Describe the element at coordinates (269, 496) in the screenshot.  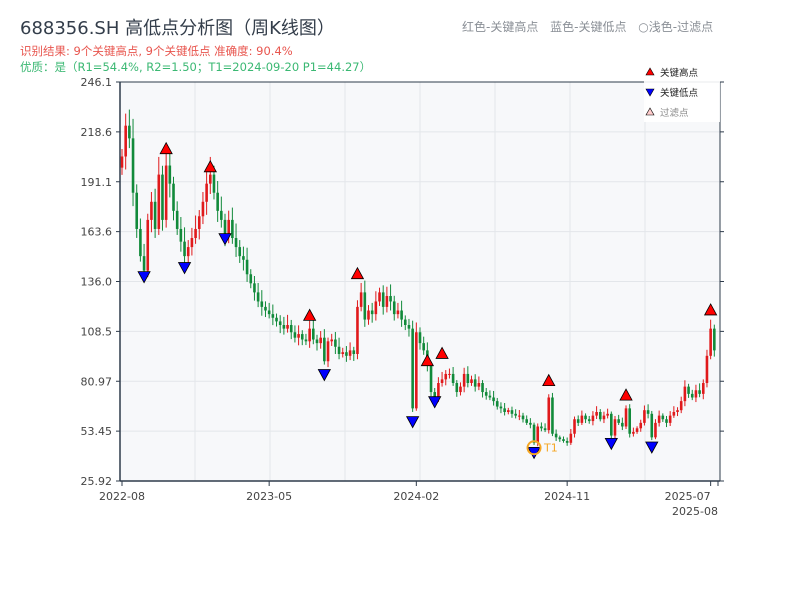
I see `x-tick-label: 2023-05` at that location.